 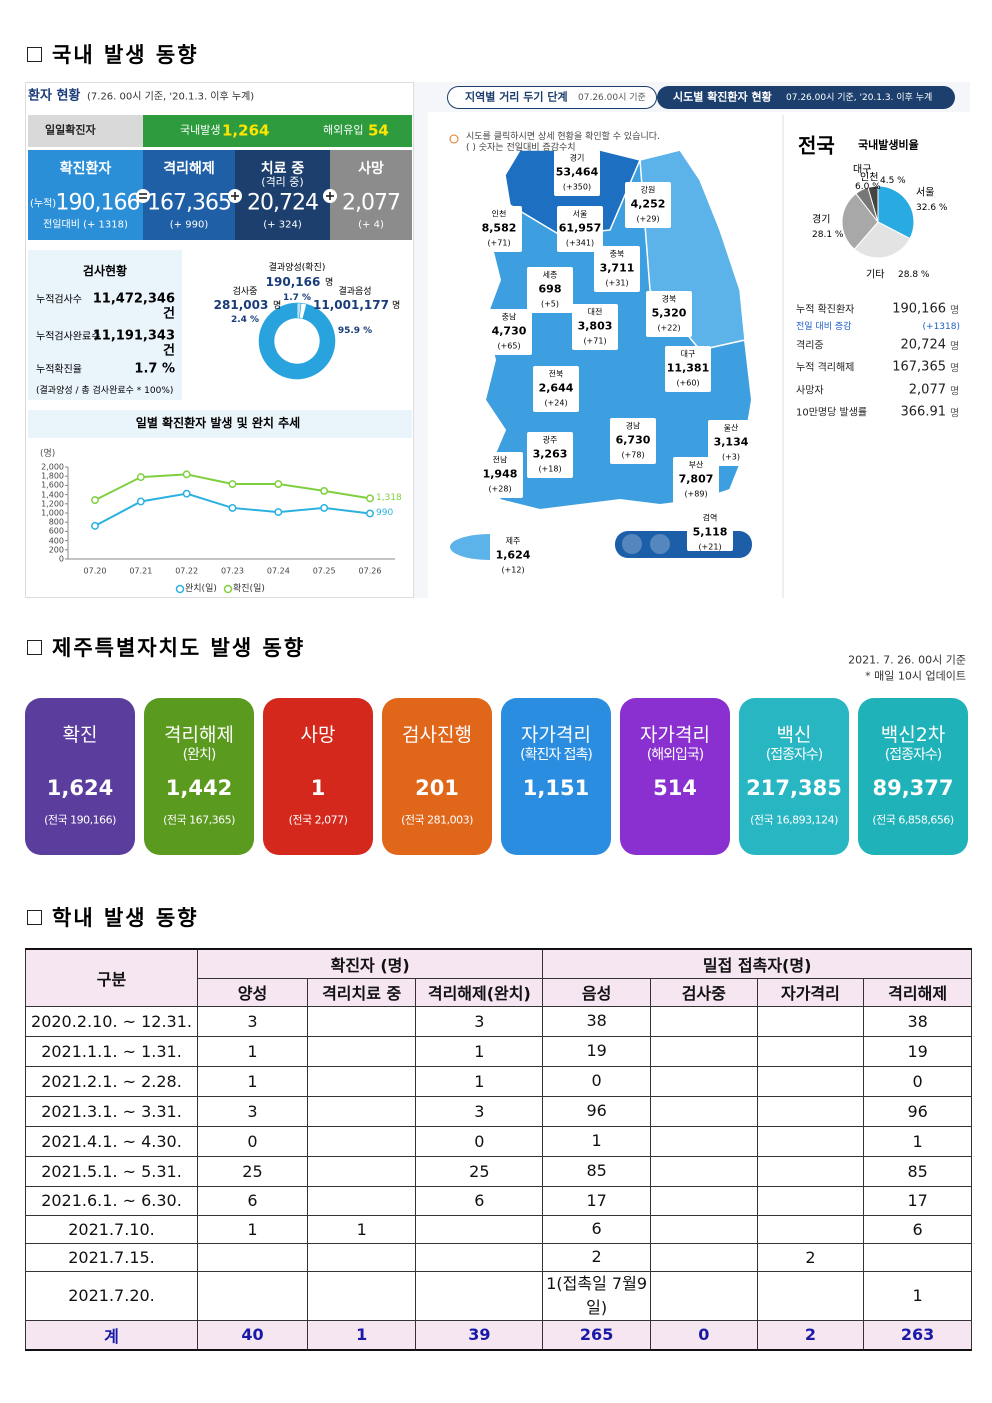 I want to click on card-label: 백신2차, so click(x=913, y=735).